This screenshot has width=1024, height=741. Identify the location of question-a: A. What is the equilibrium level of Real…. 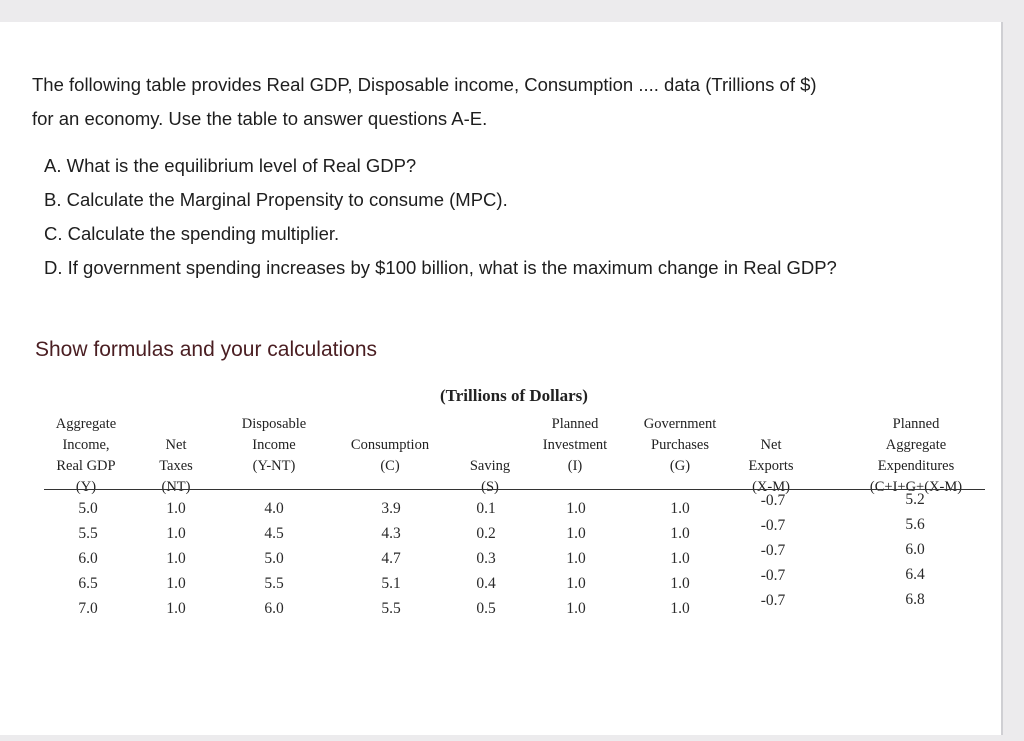
(230, 165).